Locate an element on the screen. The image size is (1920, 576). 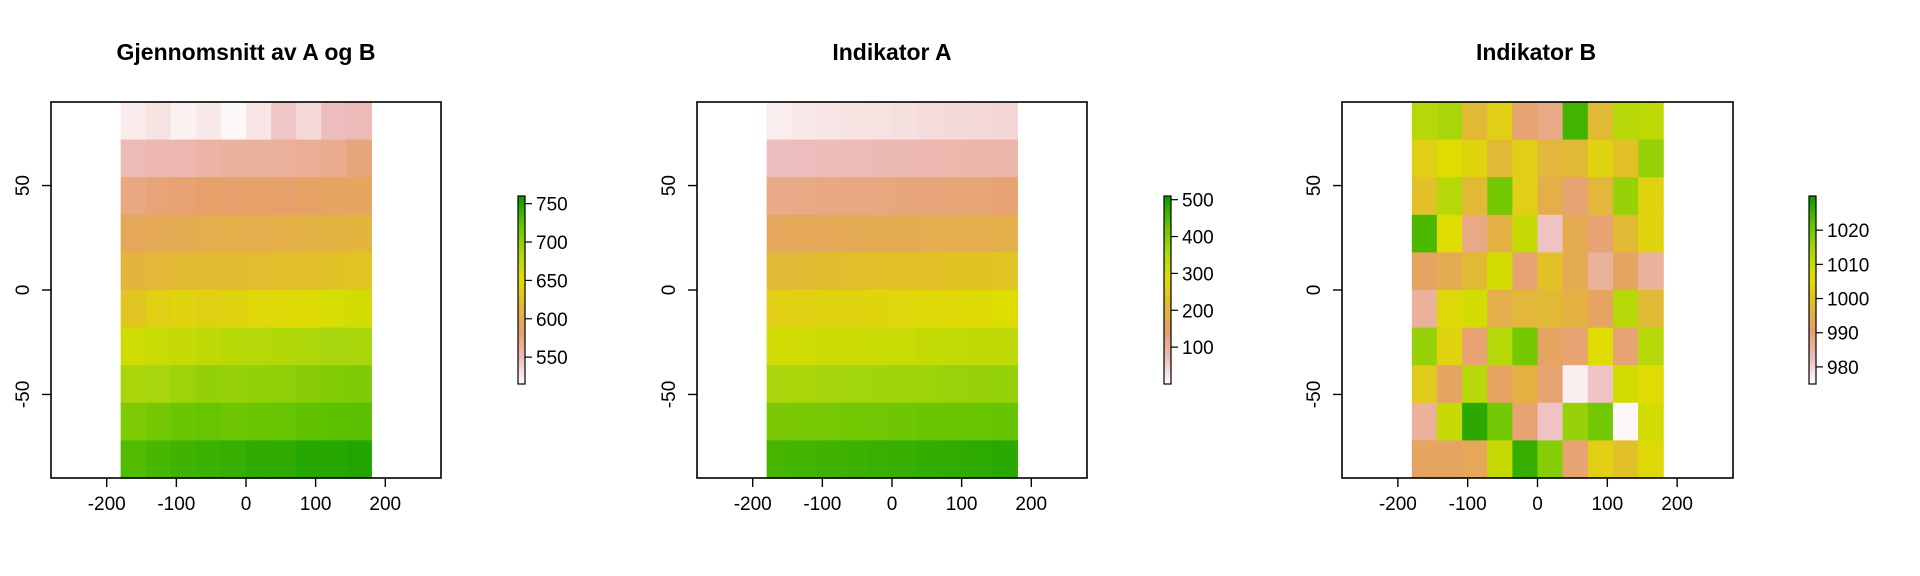
panel-title: Gjennomsnitt av A og B is located at coordinates (246, 52).